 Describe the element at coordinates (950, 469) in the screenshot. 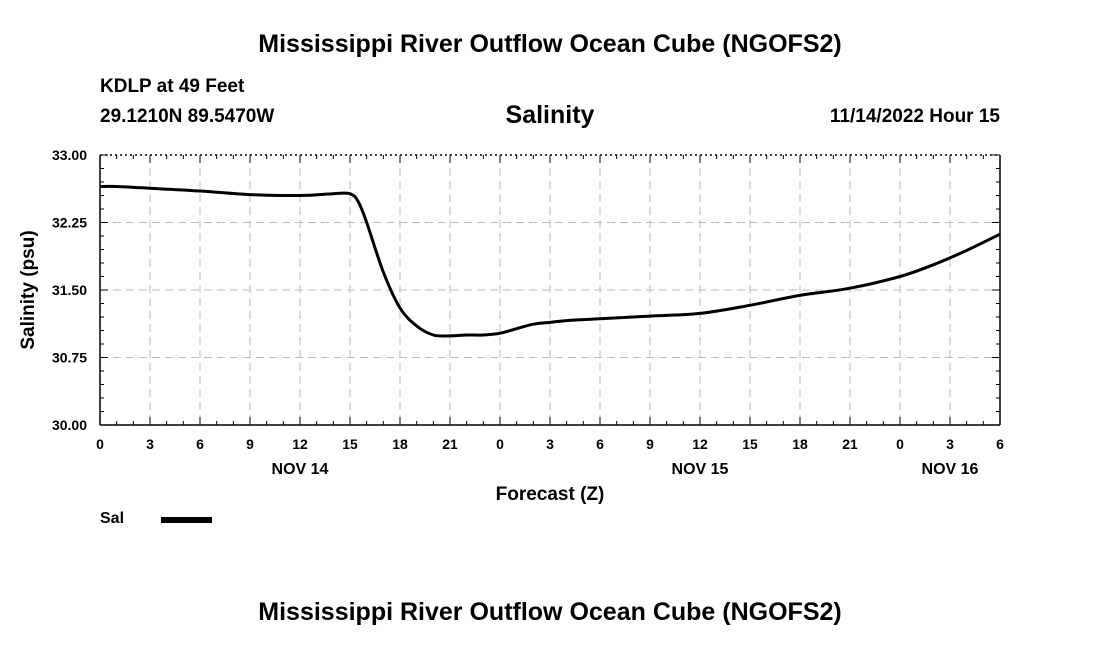

I see `day-label: NOV 16` at that location.